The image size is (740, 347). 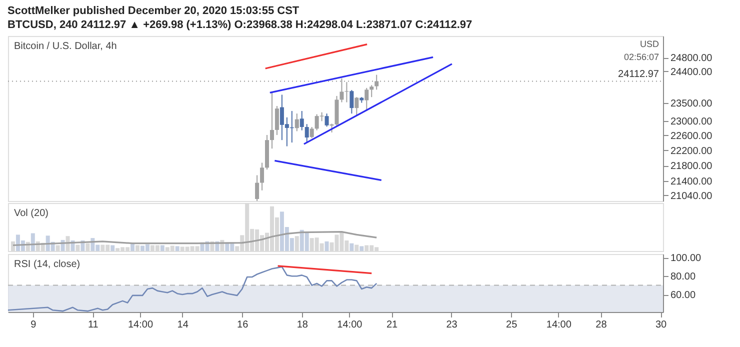 I want to click on y-tick-label: 60.00, so click(x=683, y=296).